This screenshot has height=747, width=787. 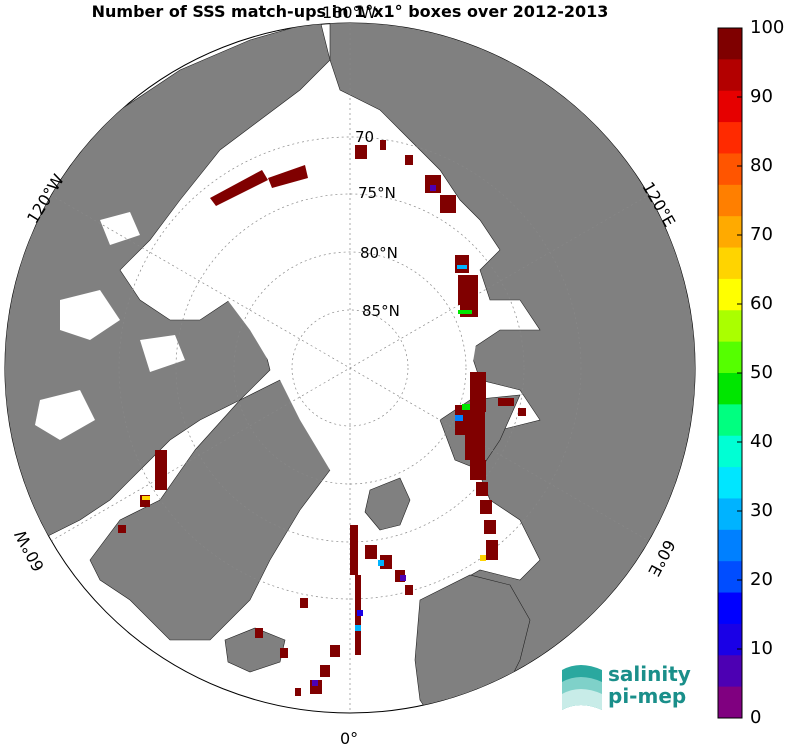 I want to click on land-scandinavia, so click(x=472, y=643).